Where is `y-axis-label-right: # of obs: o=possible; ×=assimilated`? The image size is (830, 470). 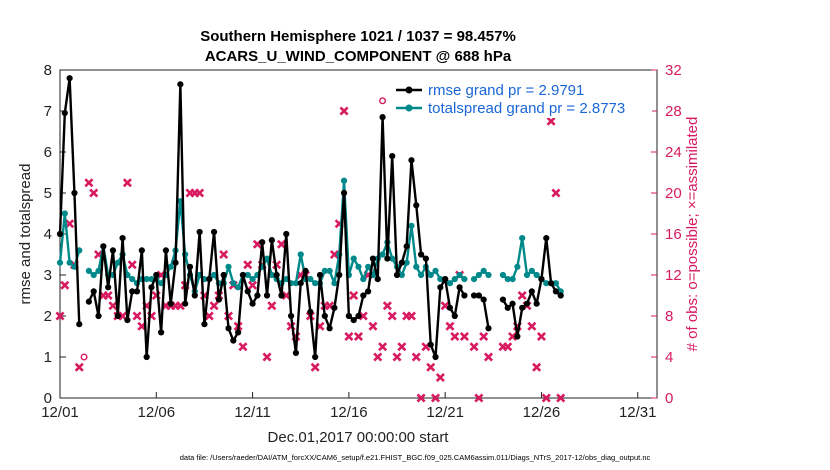 y-axis-label-right: # of obs: o=possible; ×=assimilated is located at coordinates (692, 234).